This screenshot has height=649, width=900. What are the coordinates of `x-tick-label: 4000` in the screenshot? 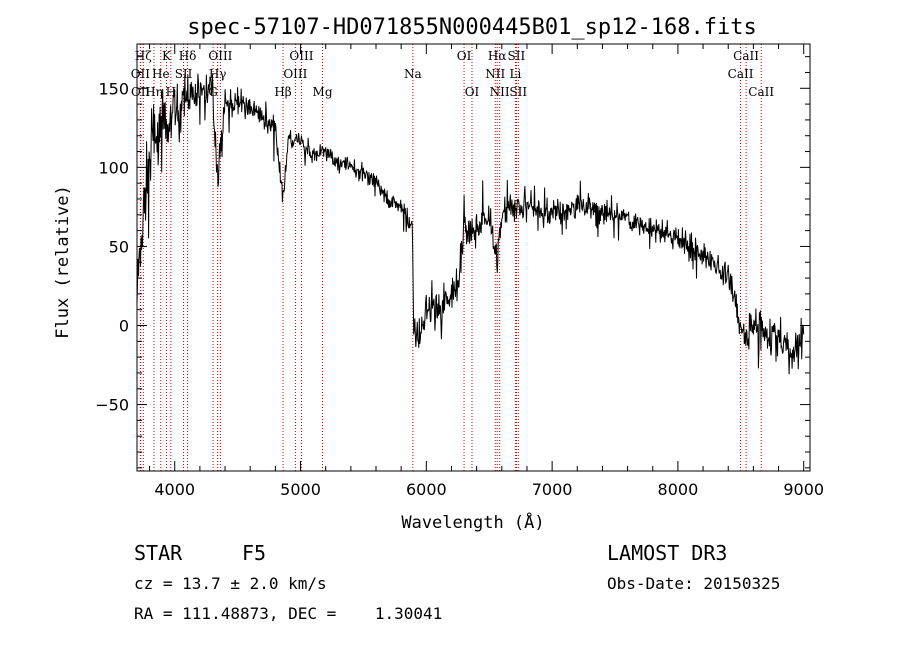 It's located at (174, 489).